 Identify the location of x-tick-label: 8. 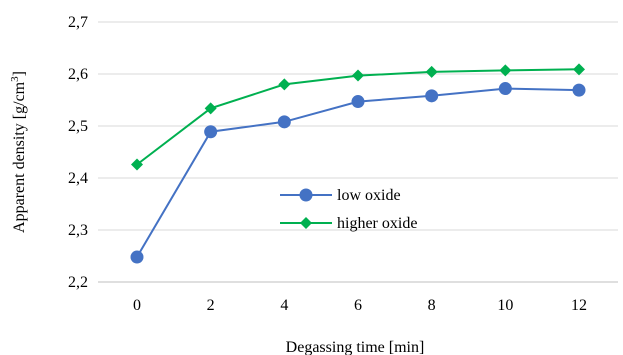
(432, 305).